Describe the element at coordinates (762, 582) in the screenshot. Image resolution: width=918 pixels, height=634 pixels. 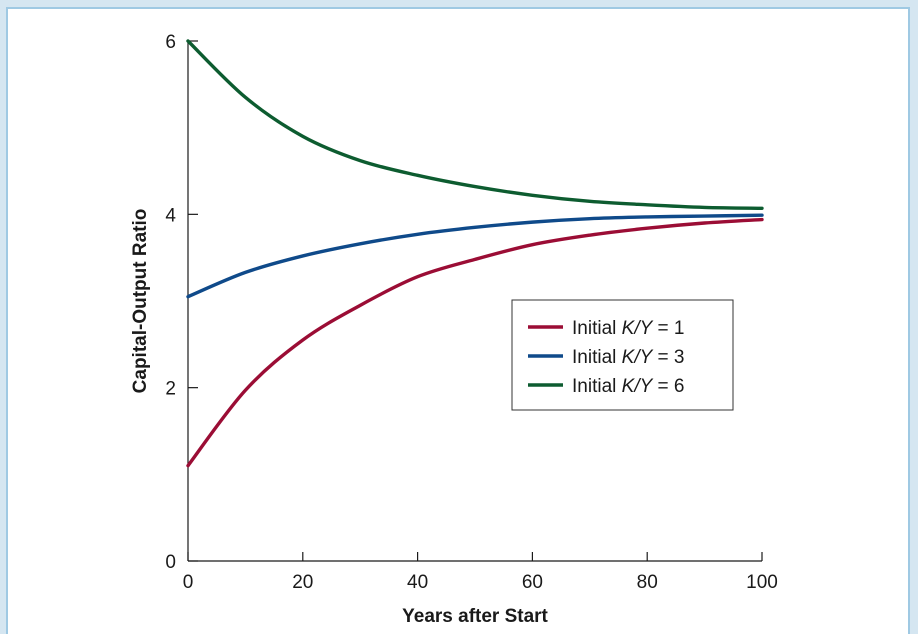
I see `x-tick-label: 100` at that location.